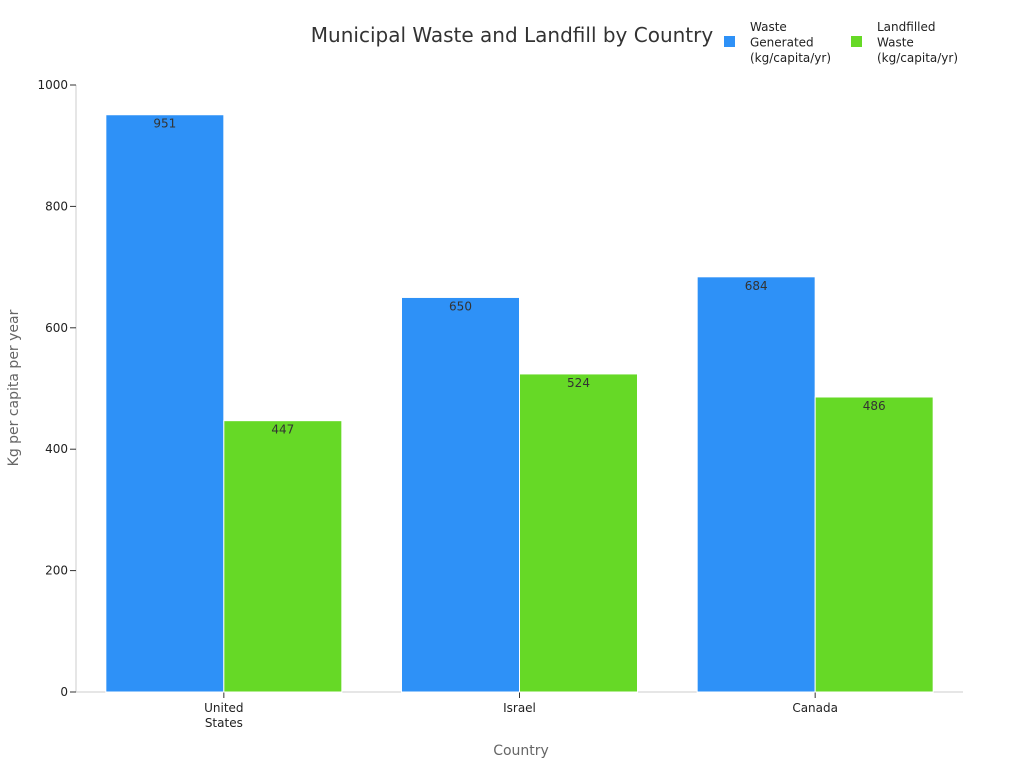 This screenshot has height=768, width=1024. What do you see at coordinates (815, 708) in the screenshot?
I see `x-tick-label: Canada` at bounding box center [815, 708].